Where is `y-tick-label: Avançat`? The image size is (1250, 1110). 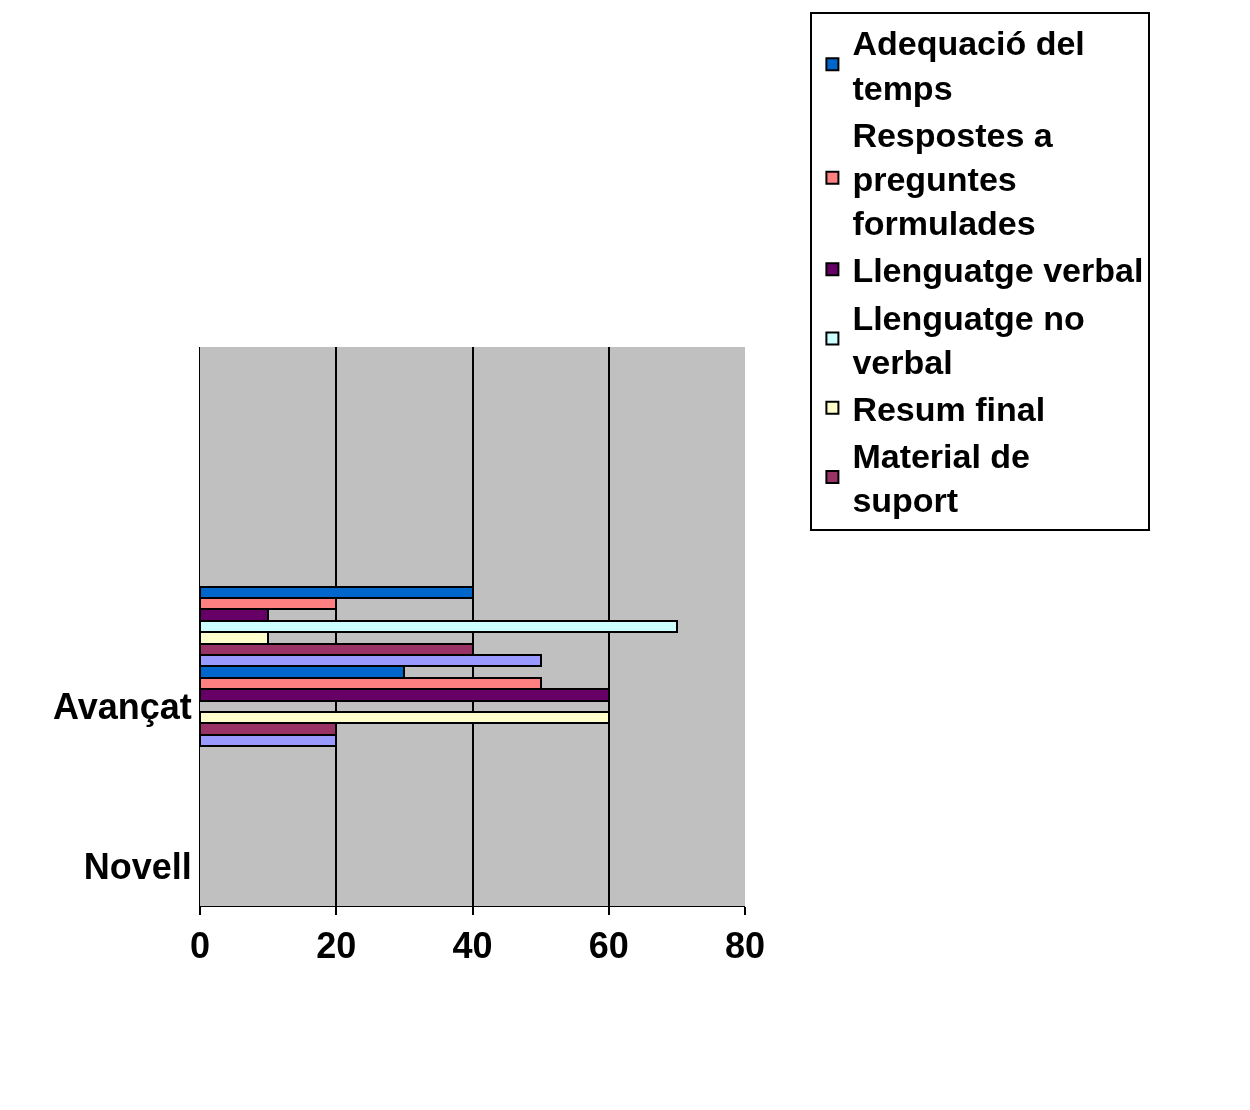
y-tick-label: Avançat is located at coordinates (122, 706).